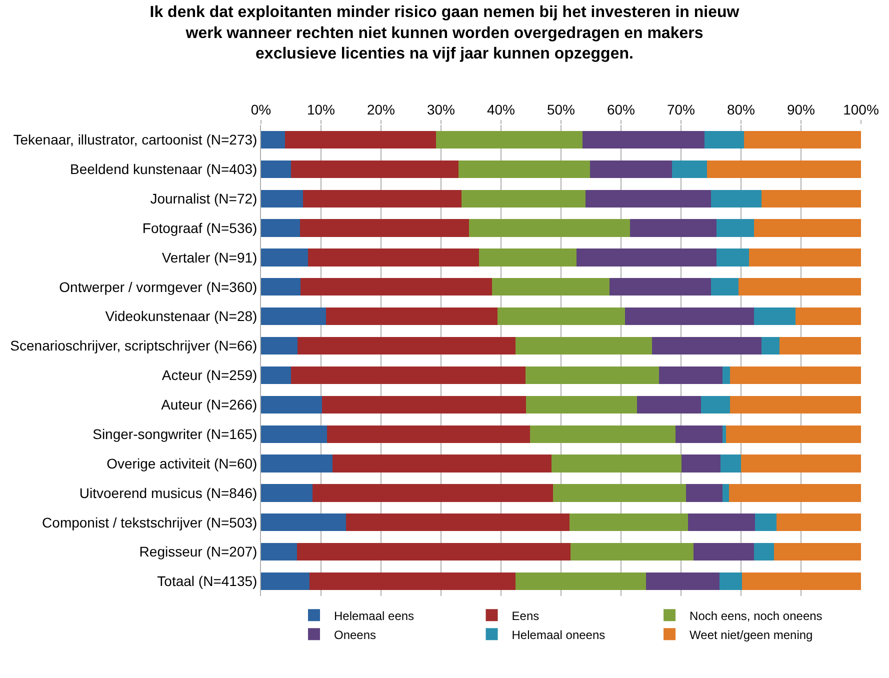  What do you see at coordinates (204, 198) in the screenshot?
I see `y-tick-label: Journalist (N=72)` at bounding box center [204, 198].